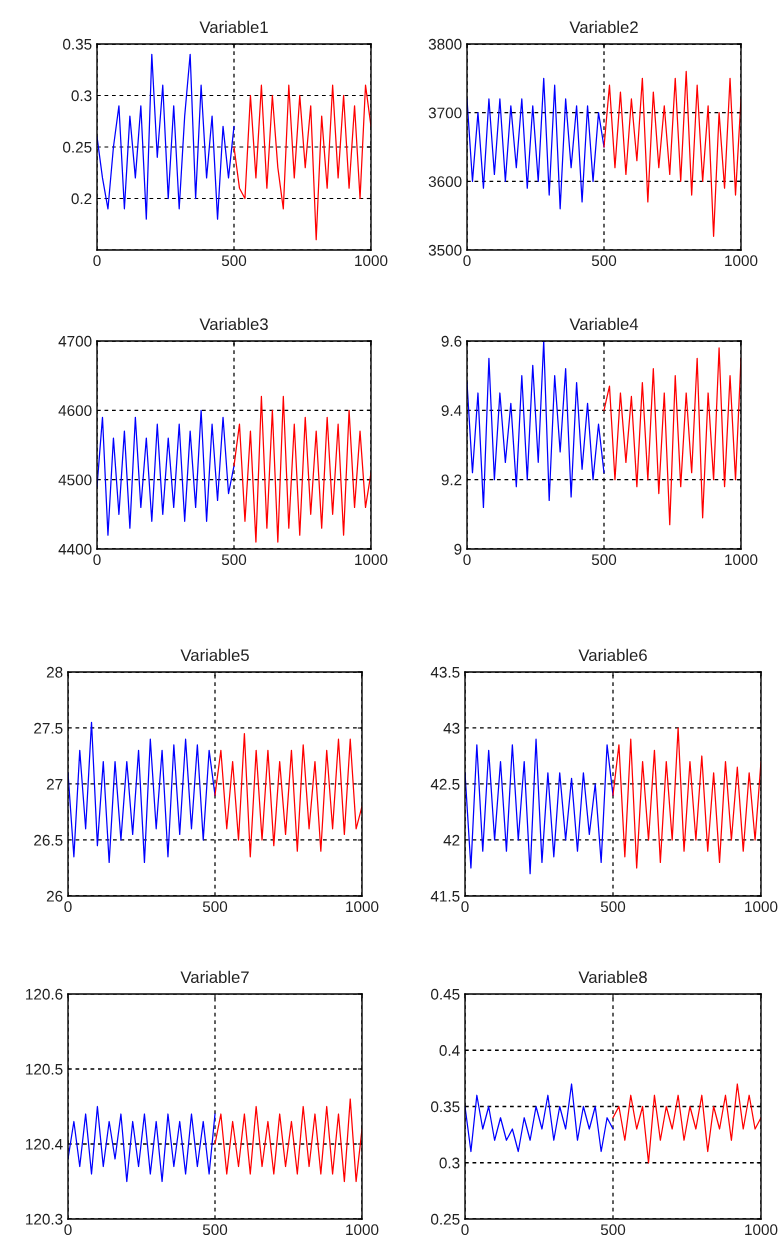 Image resolution: width=783 pixels, height=1249 pixels. I want to click on y-tick-label: 4400, so click(75, 549).